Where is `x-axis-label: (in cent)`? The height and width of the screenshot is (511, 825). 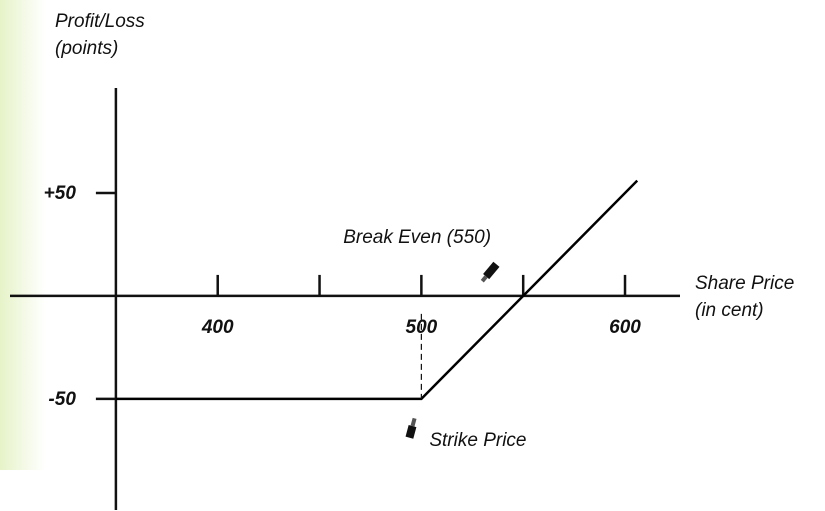
x-axis-label: (in cent) is located at coordinates (729, 310).